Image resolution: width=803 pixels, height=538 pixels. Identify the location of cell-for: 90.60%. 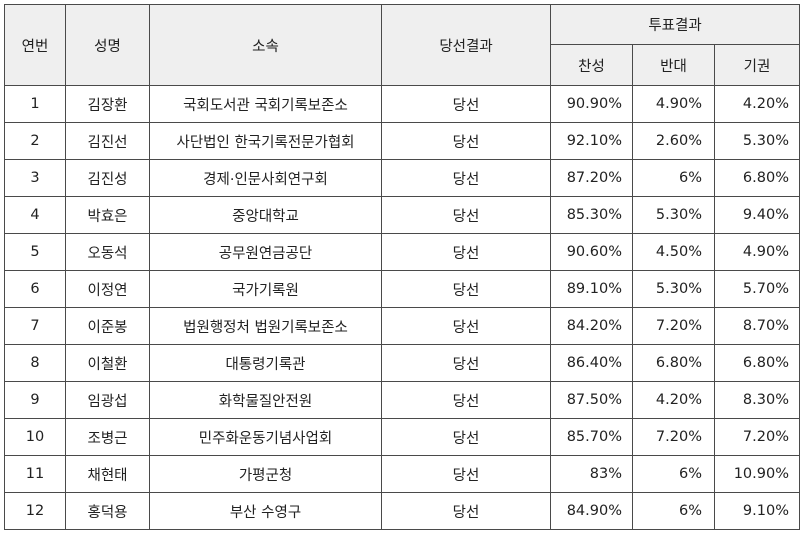
(591, 252).